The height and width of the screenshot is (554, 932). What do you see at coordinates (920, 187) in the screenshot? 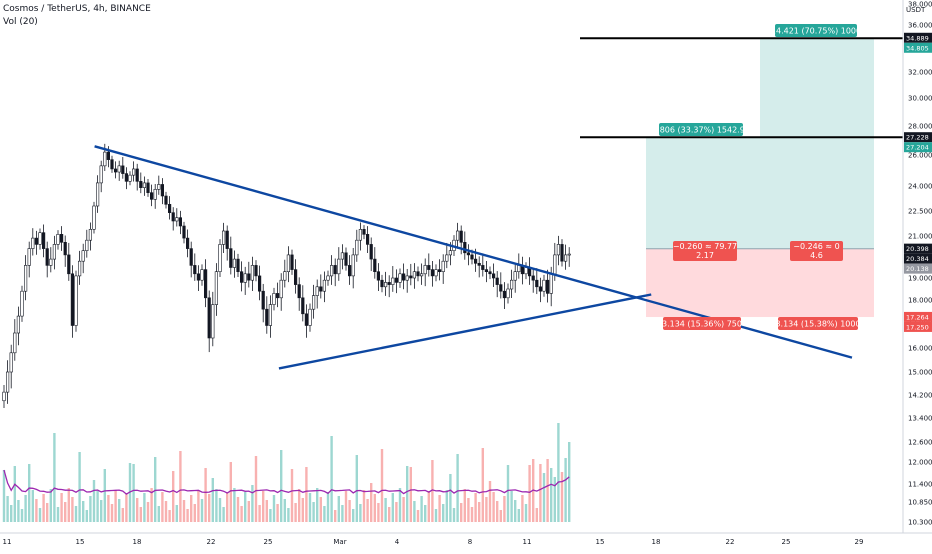
I see `price-tick: 24.000` at bounding box center [920, 187].